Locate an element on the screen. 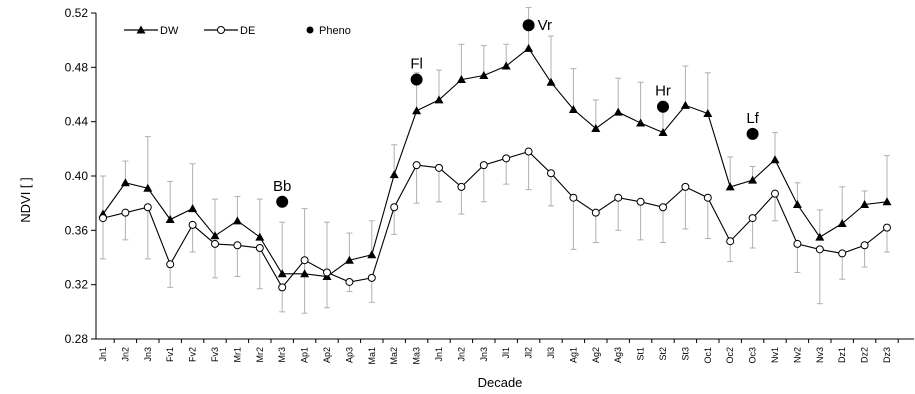 This screenshot has height=394, width=915. legend: DW DE Pheno is located at coordinates (237, 31).